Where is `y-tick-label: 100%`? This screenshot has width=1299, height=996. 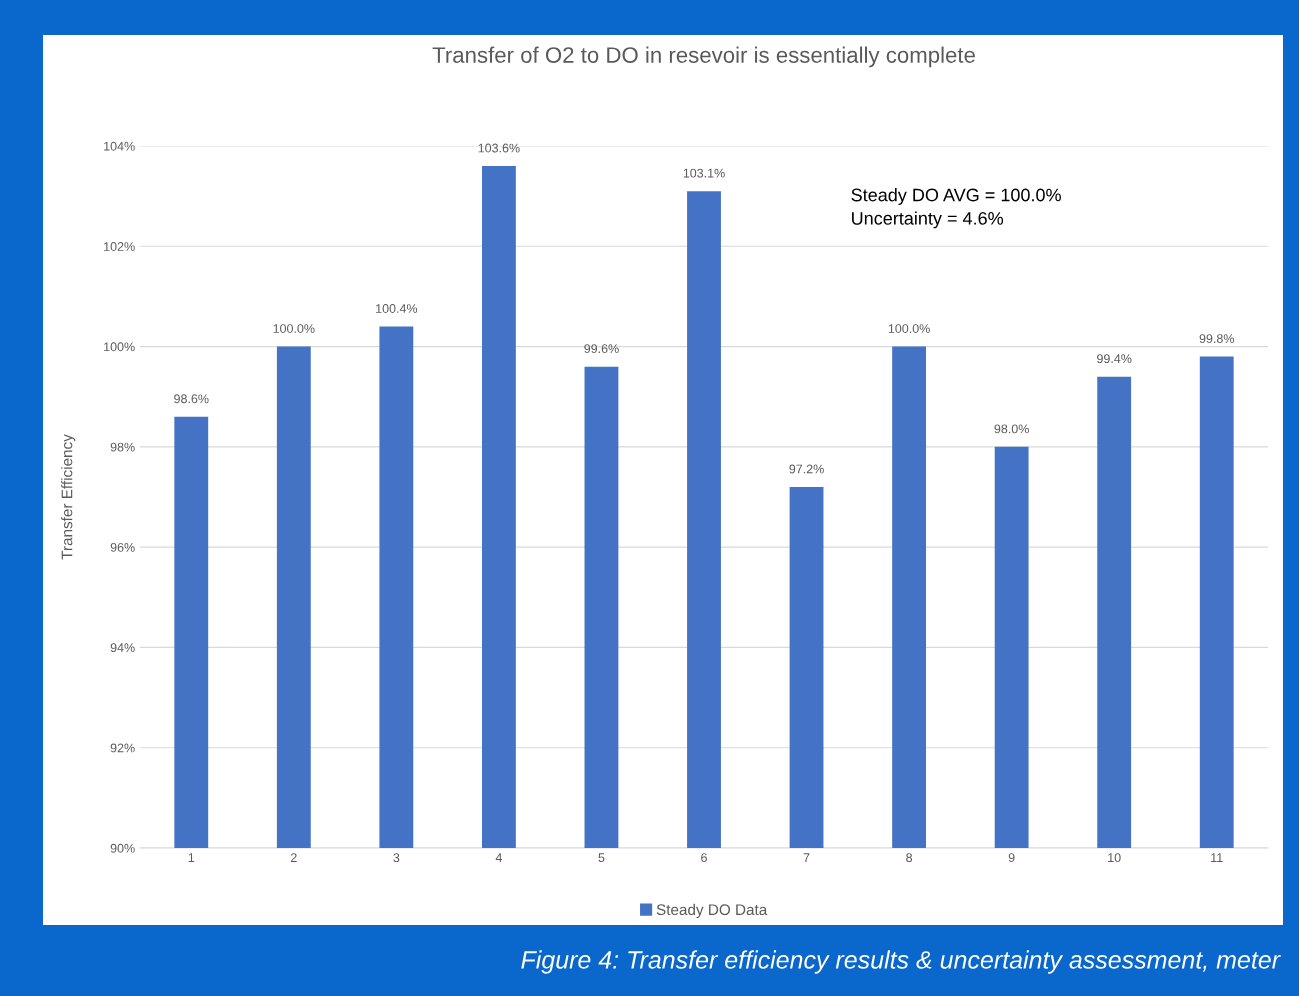 y-tick-label: 100% is located at coordinates (119, 347).